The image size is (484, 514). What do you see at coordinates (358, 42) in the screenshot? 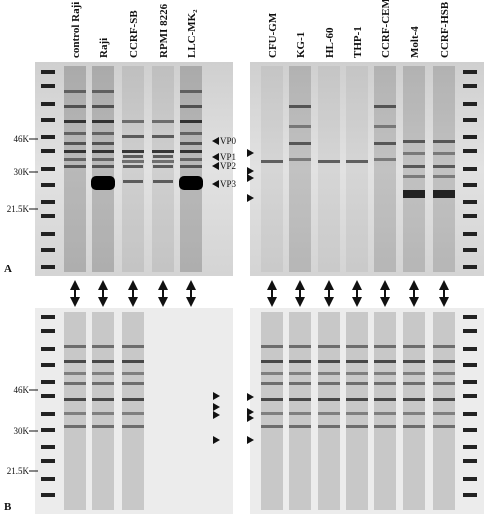
I see `lane-label: THP-1` at bounding box center [358, 42].